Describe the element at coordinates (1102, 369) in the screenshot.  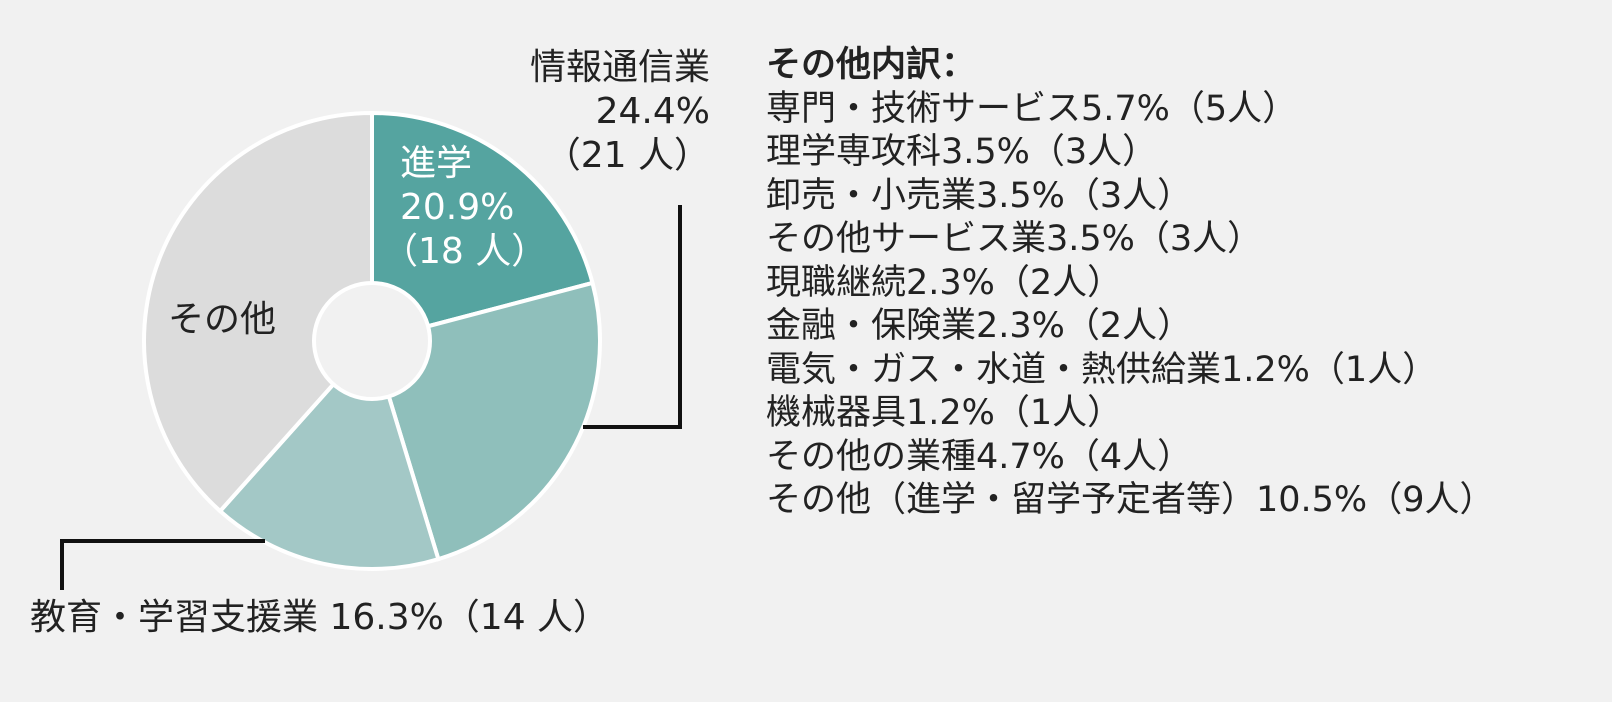
I see `breakdown-item: 電気・ガス・水道・熱供給業1.2%（1人）` at that location.